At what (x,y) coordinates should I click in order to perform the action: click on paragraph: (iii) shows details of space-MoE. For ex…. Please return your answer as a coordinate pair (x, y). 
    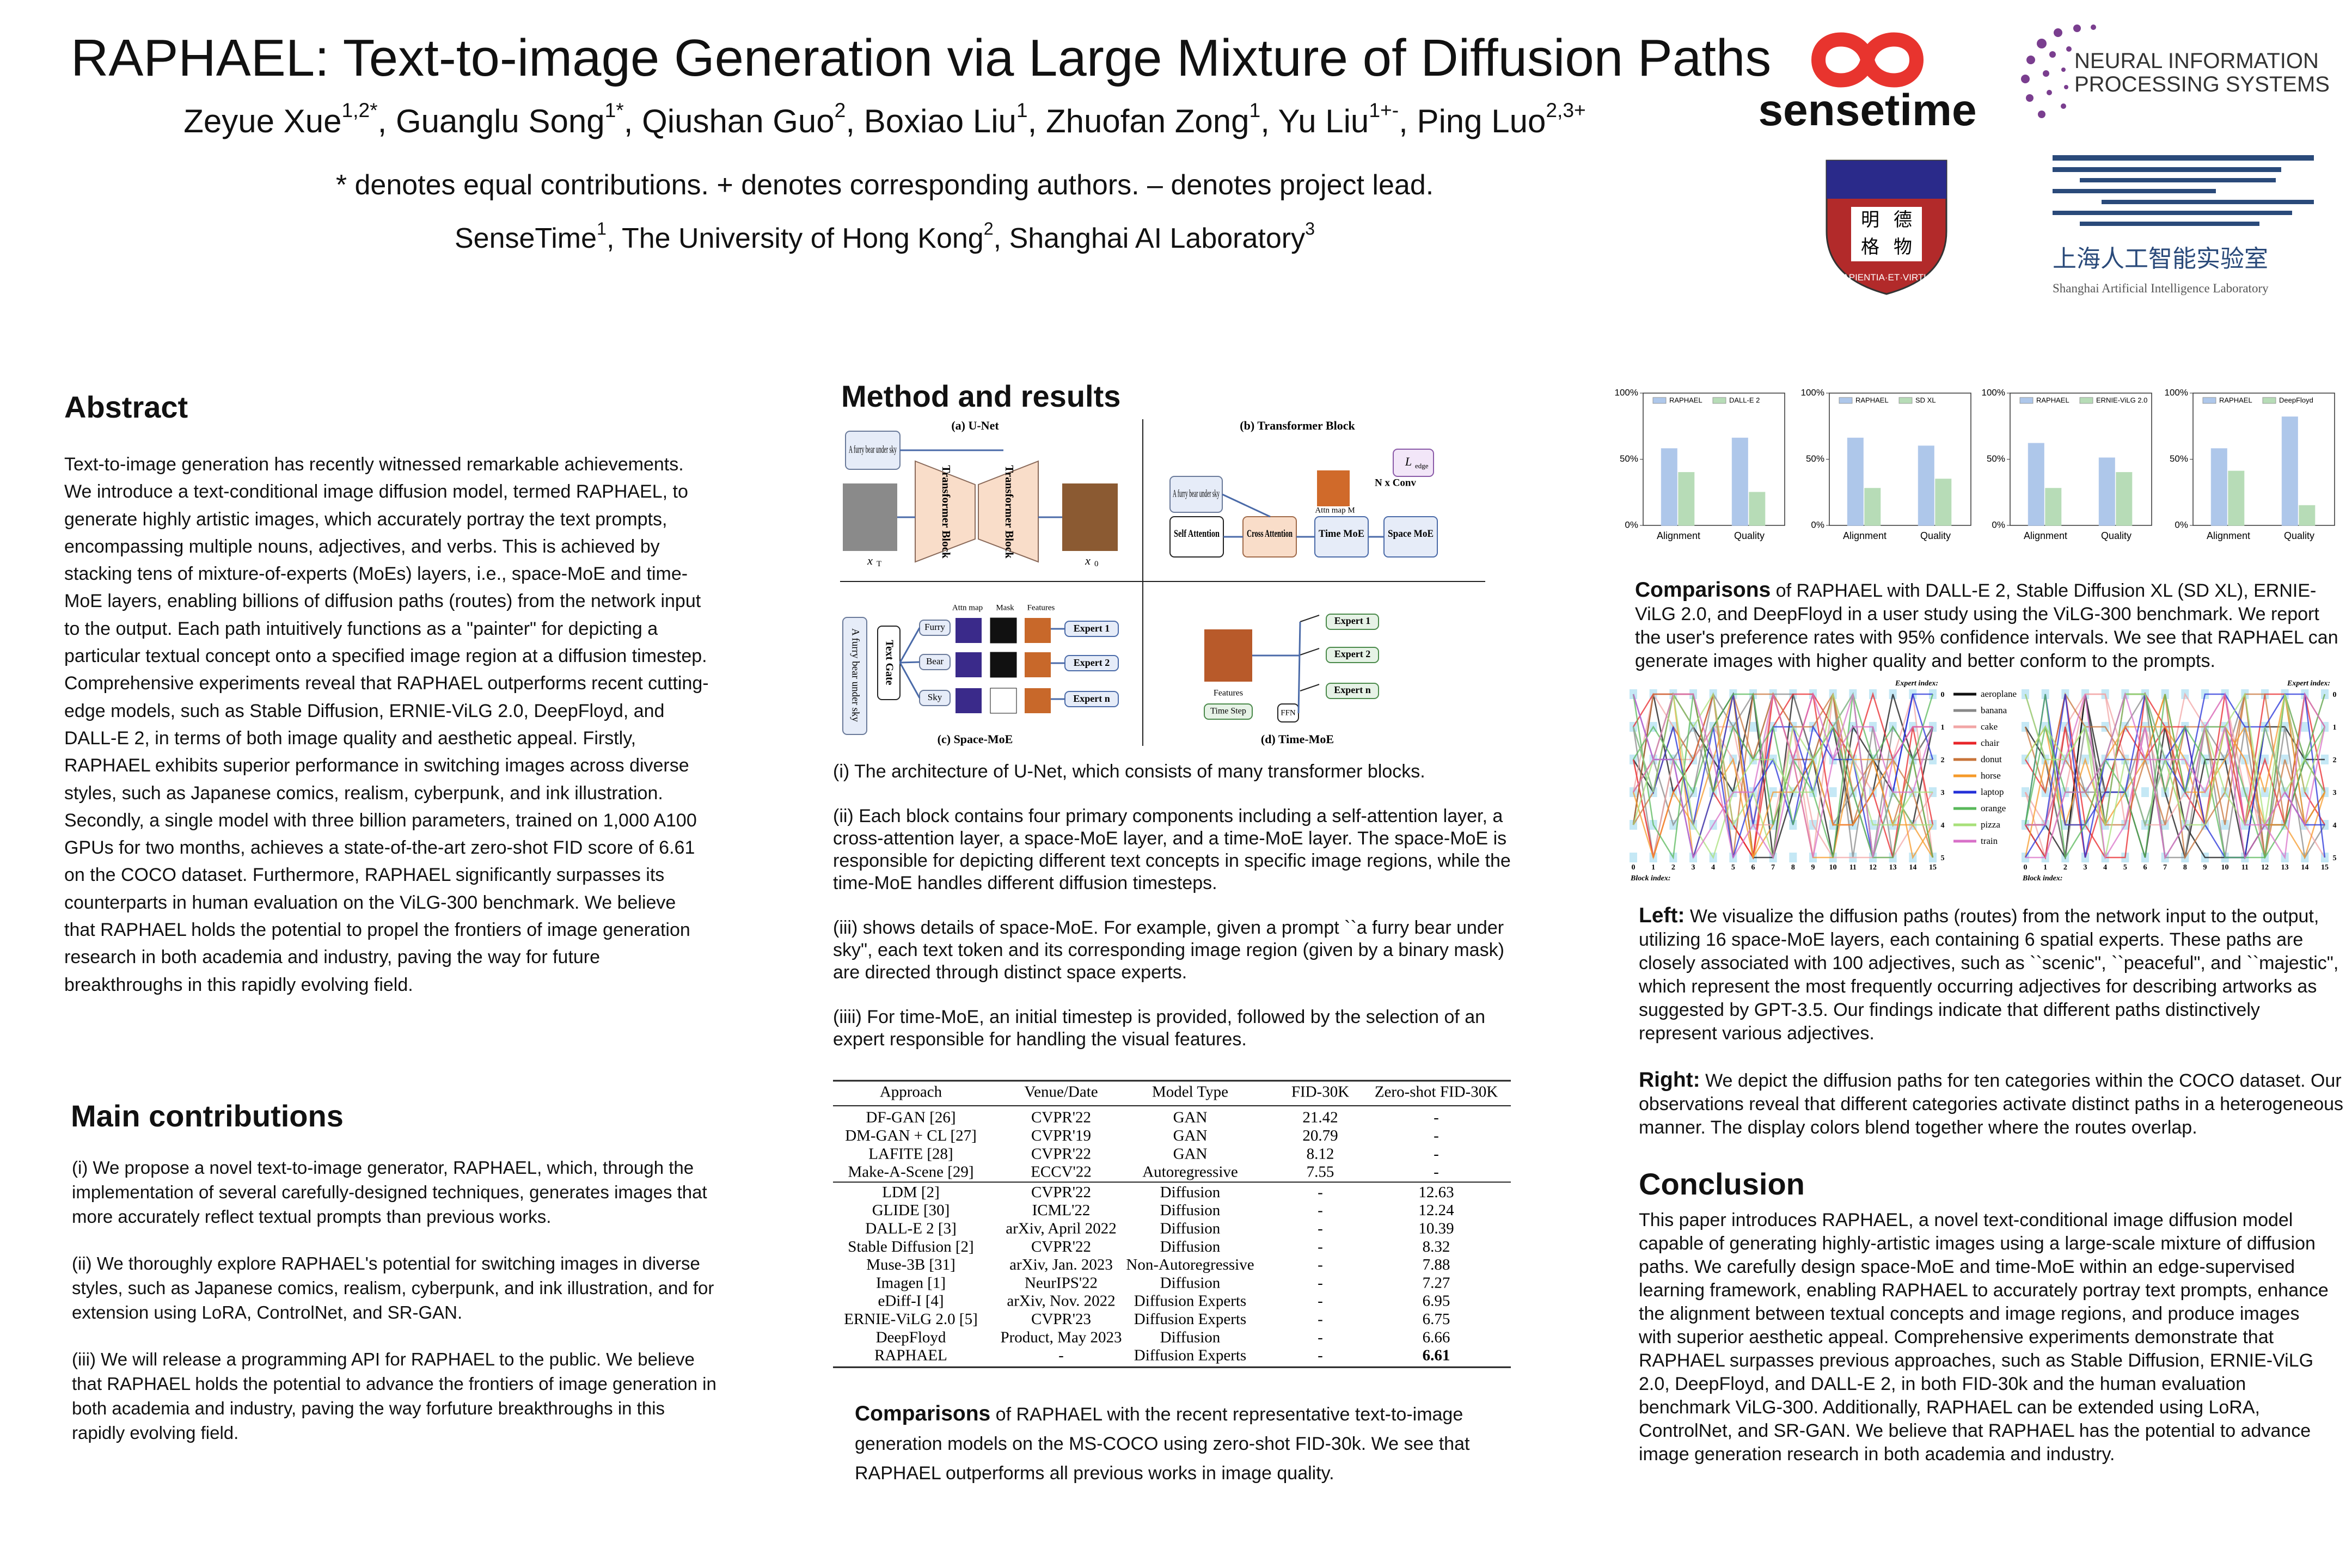
    Looking at the image, I should click on (1168, 950).